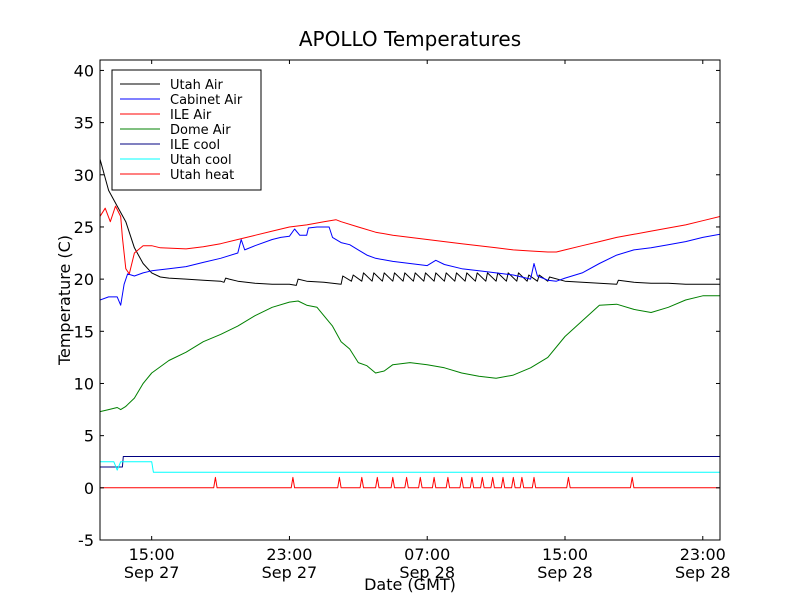 The width and height of the screenshot is (800, 600). What do you see at coordinates (410, 482) in the screenshot?
I see `series-line-utah-heat` at bounding box center [410, 482].